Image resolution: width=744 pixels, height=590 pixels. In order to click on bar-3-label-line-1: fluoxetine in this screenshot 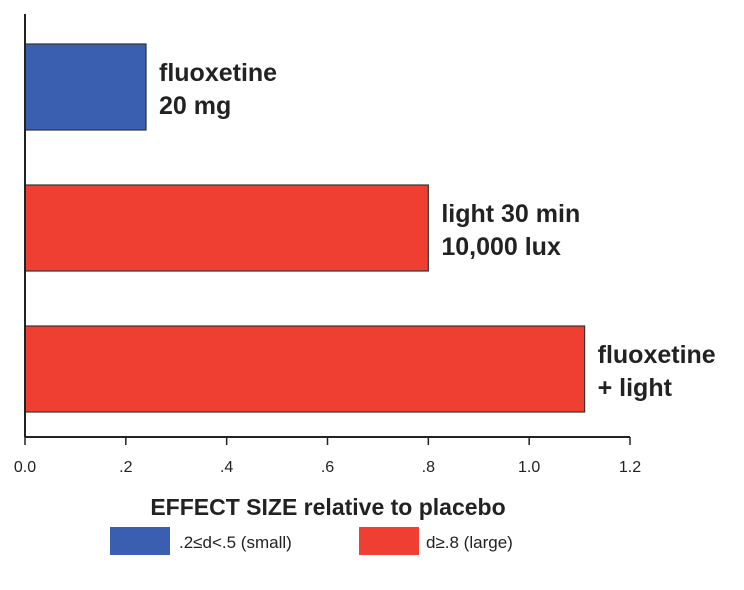, I will do `click(657, 355)`.